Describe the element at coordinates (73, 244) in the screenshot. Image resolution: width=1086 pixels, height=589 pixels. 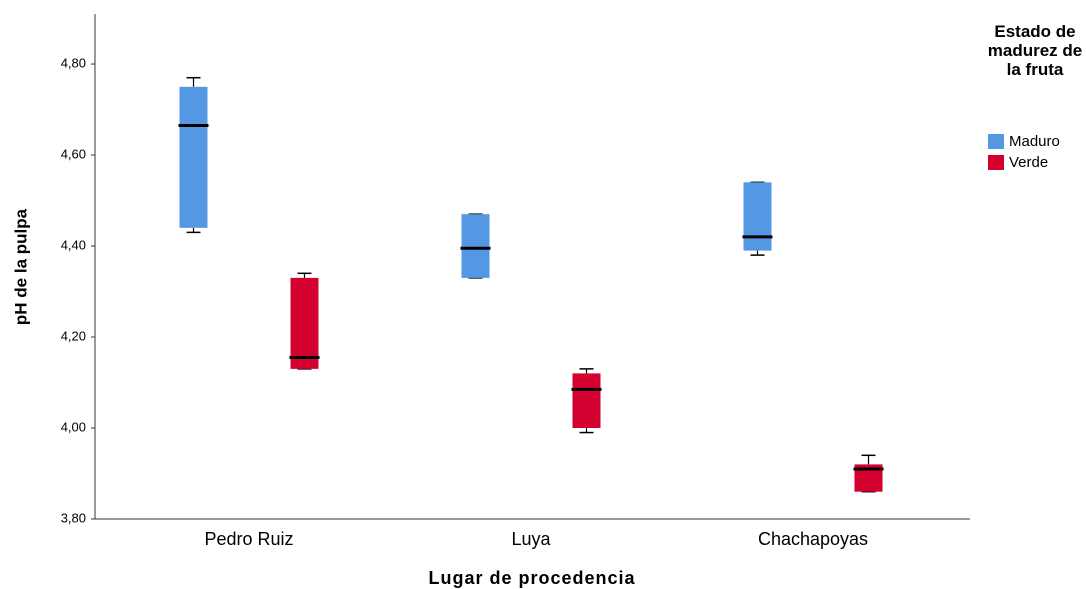
I see `y-tick-label: 4,40` at that location.